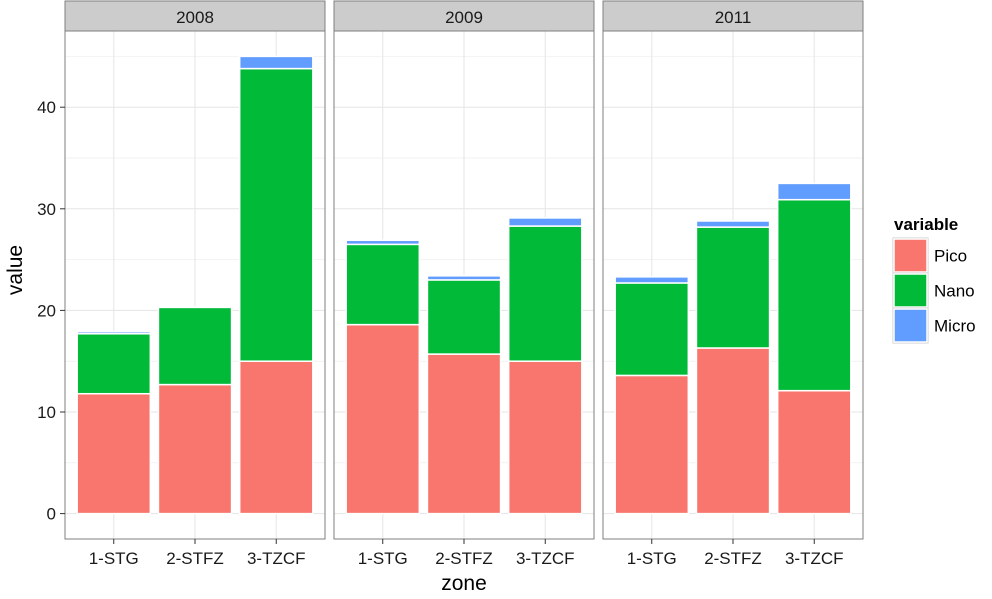 This screenshot has width=992, height=599. Describe the element at coordinates (950, 256) in the screenshot. I see `legend-label-pico: Pico` at that location.